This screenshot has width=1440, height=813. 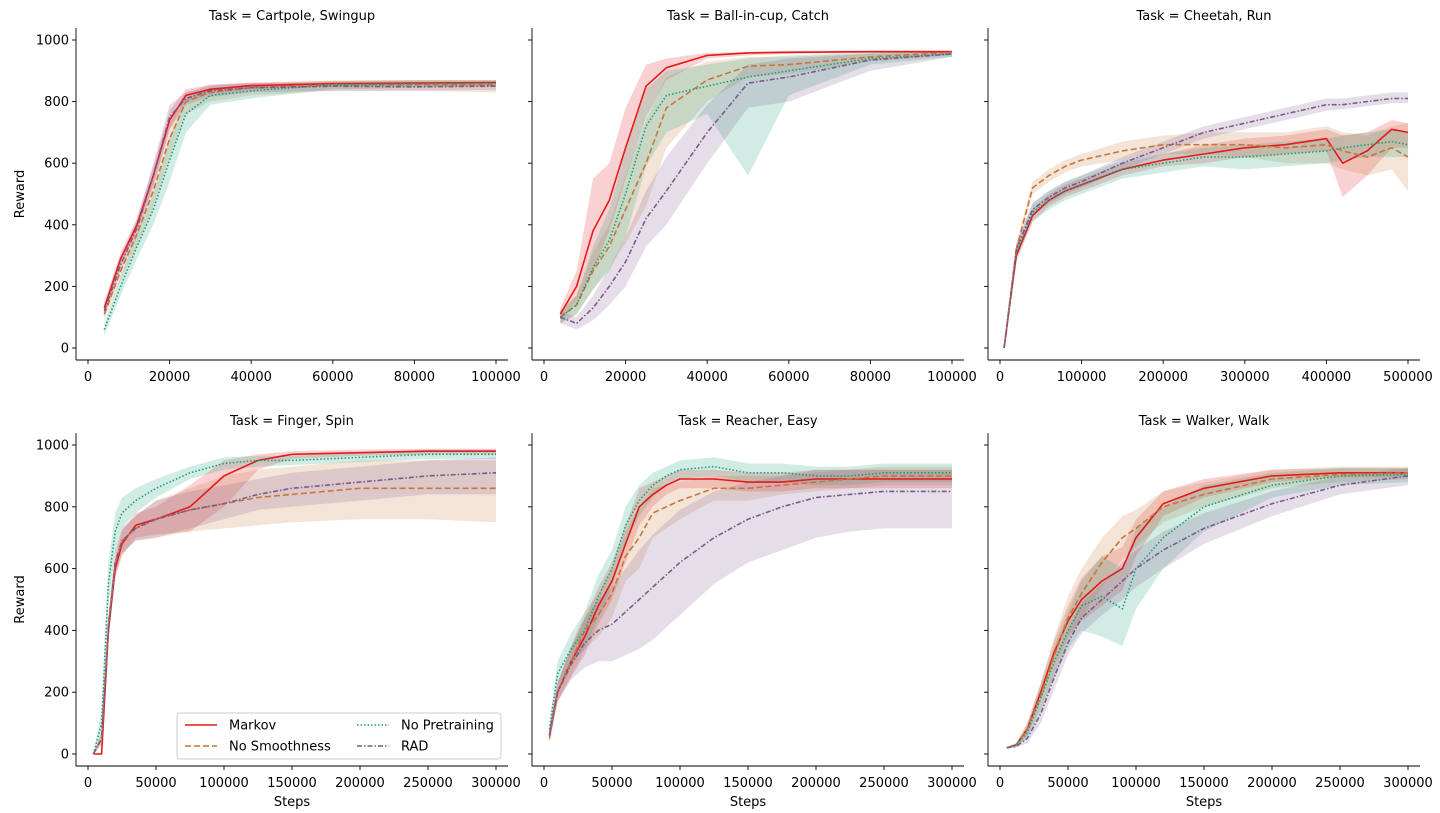 What do you see at coordinates (447, 726) in the screenshot?
I see `legend-label: No Pretraining` at bounding box center [447, 726].